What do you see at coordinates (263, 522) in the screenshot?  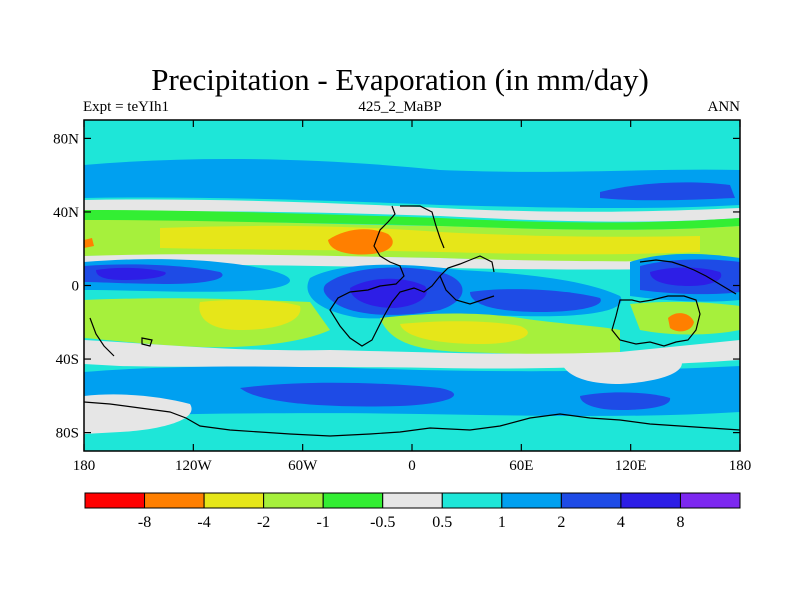 I see `colorbar-label: -2` at bounding box center [263, 522].